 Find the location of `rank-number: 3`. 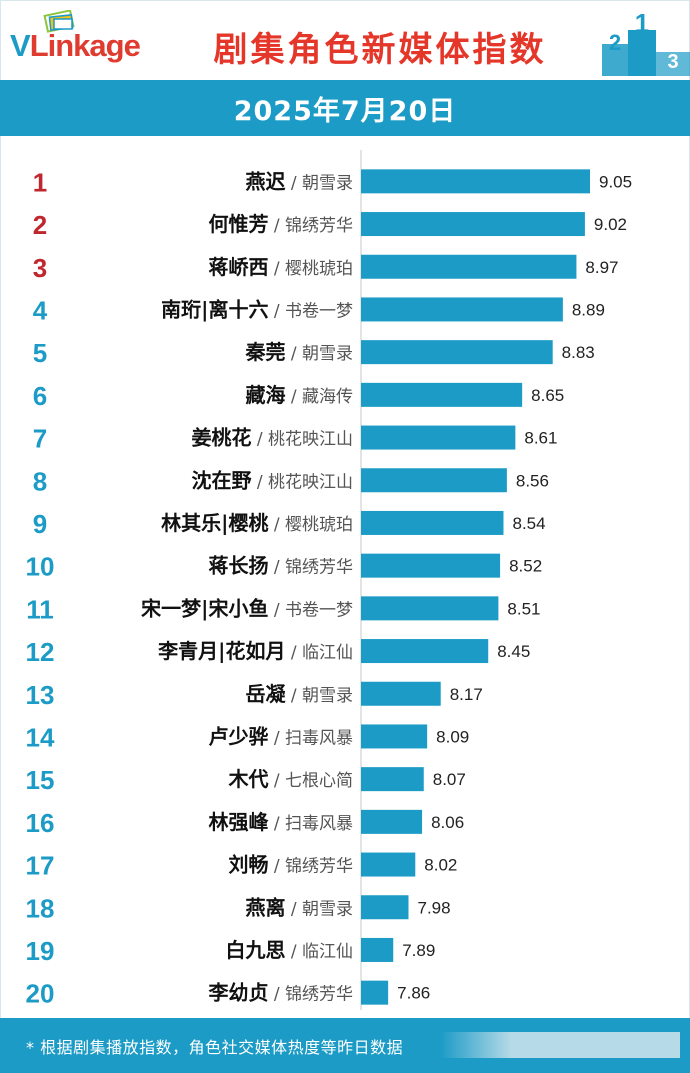

rank-number: 3 is located at coordinates (40, 268).